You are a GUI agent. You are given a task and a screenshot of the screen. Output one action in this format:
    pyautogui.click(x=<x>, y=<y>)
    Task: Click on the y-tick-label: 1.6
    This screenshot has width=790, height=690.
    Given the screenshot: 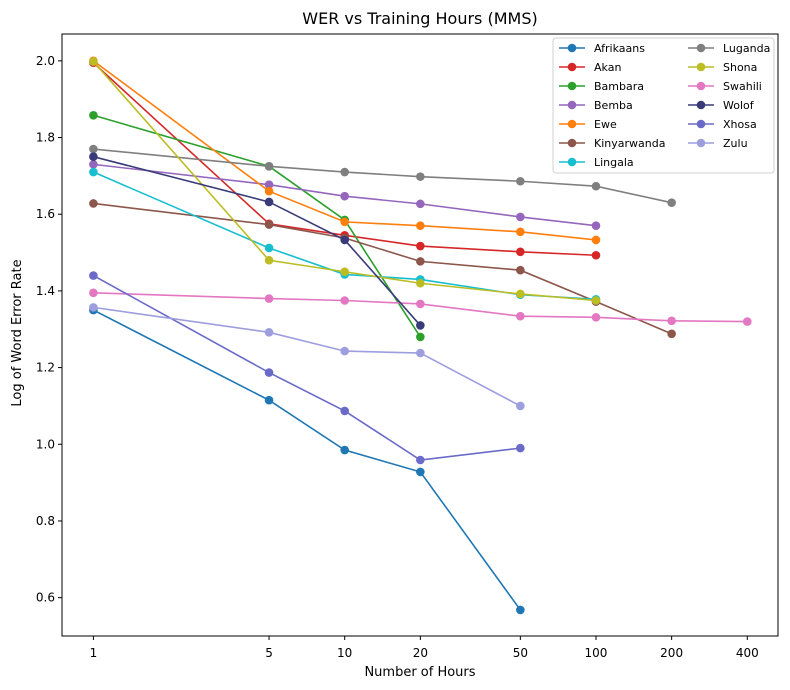 What is the action you would take?
    pyautogui.click(x=45, y=214)
    